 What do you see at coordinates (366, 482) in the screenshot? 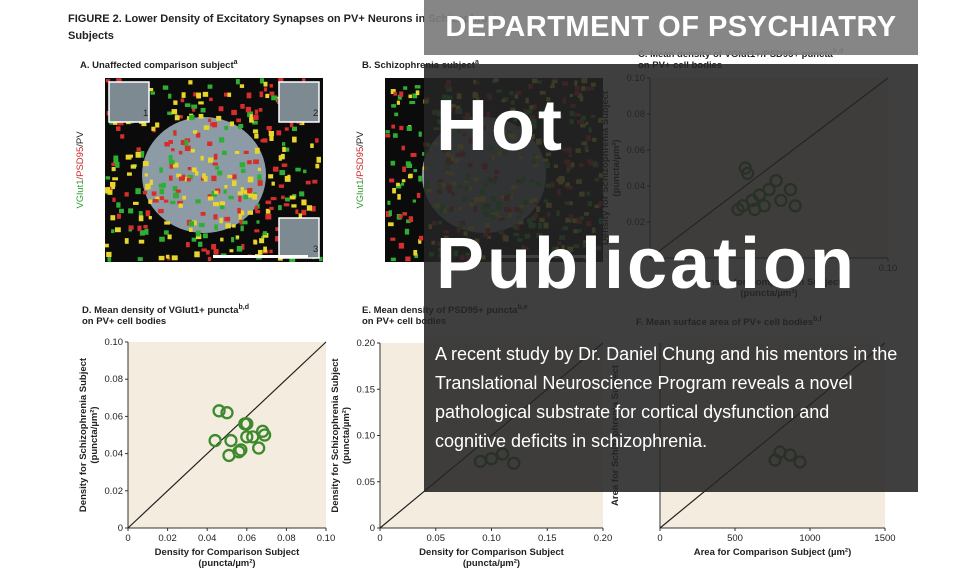
I see `y-tick-label: 0.05` at bounding box center [366, 482].